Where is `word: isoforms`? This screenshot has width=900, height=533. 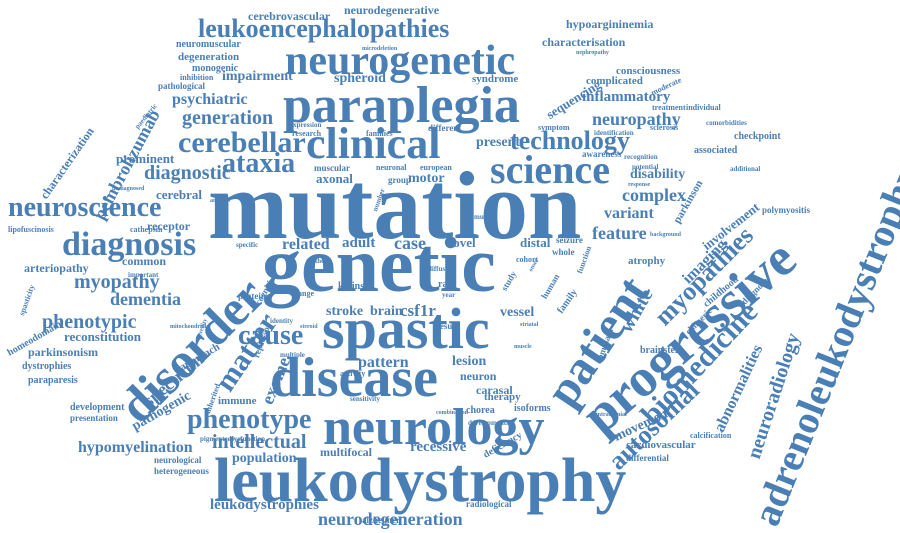
word: isoforms is located at coordinates (532, 408).